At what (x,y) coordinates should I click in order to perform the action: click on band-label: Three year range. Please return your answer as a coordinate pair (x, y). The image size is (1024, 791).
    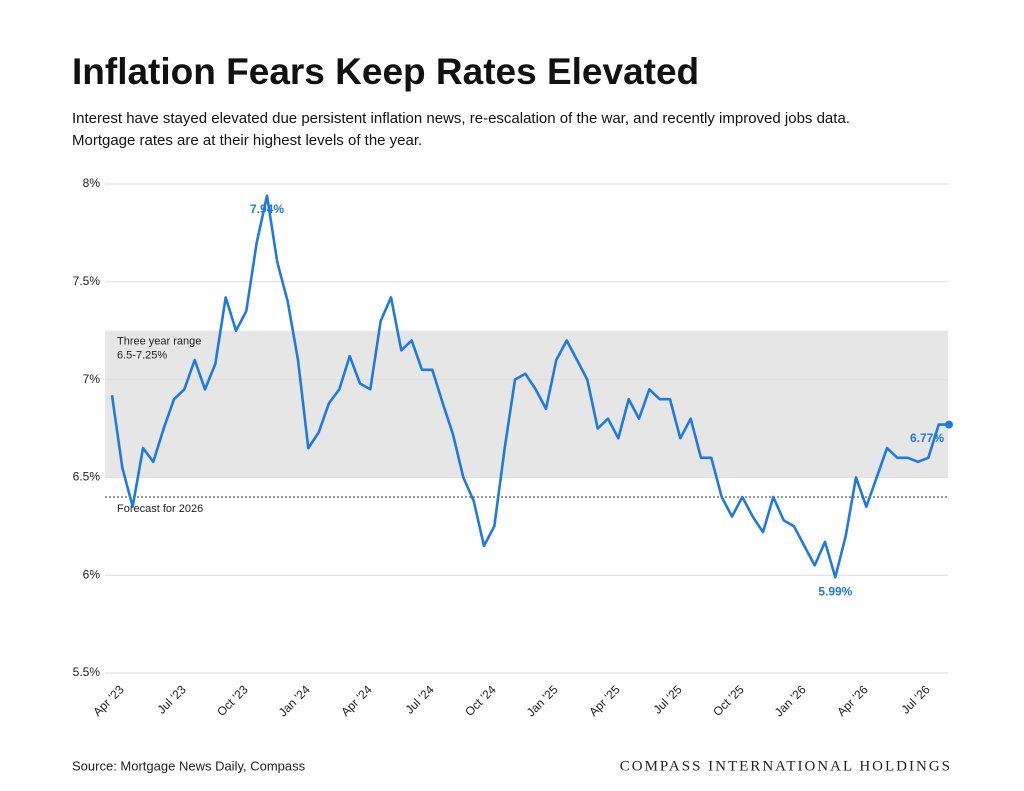
    Looking at the image, I should click on (159, 342).